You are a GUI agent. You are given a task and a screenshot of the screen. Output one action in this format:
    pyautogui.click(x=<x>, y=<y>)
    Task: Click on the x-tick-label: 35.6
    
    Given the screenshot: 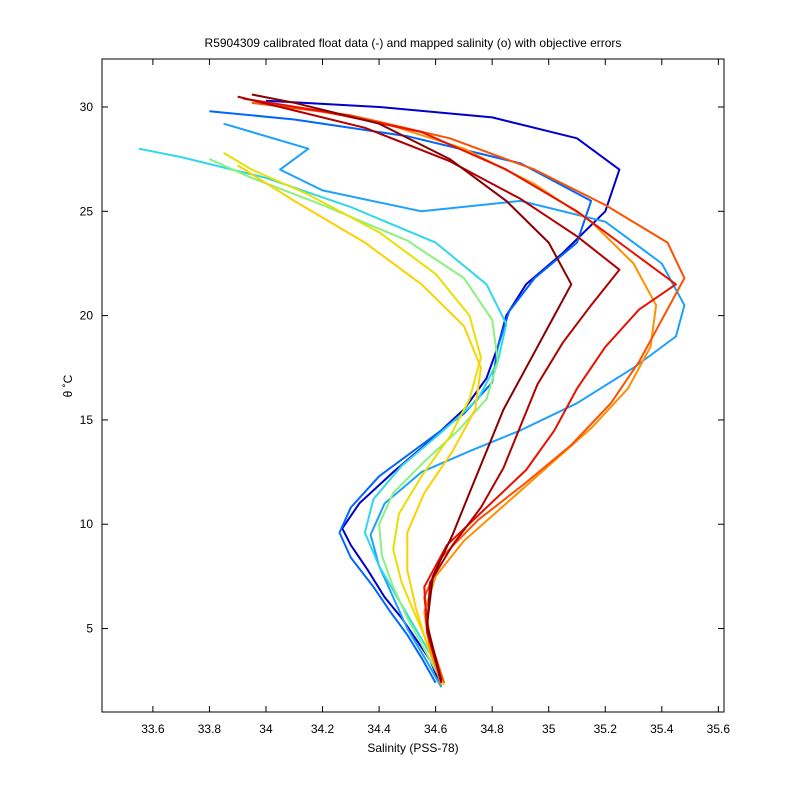 What is the action you would take?
    pyautogui.click(x=719, y=729)
    